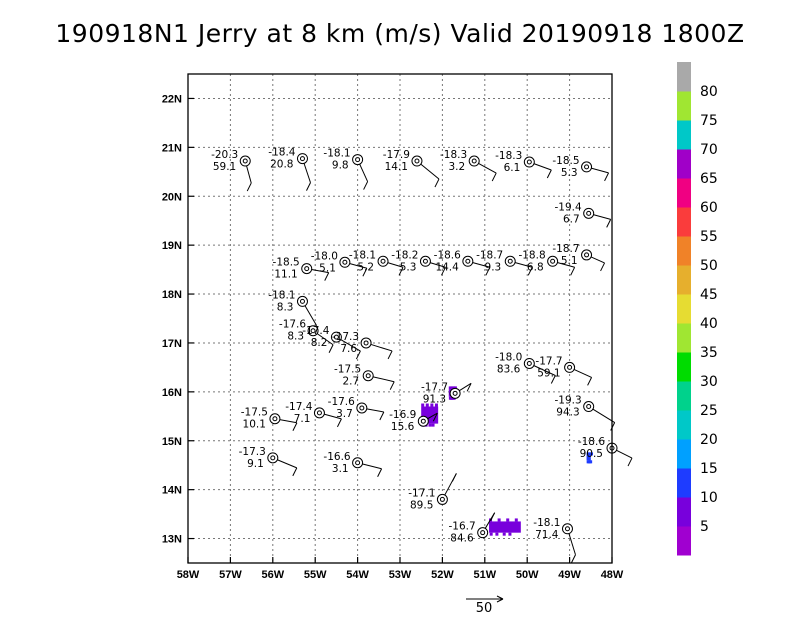 The height and width of the screenshot is (618, 800). What do you see at coordinates (709, 266) in the screenshot?
I see `colorbar-label: 50` at bounding box center [709, 266].